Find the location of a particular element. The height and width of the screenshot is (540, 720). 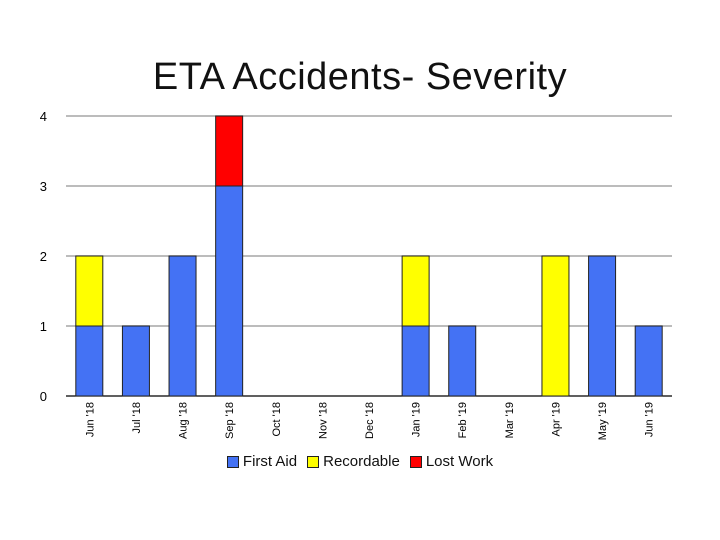

x-tick-label: Dec '18 is located at coordinates (370, 420).